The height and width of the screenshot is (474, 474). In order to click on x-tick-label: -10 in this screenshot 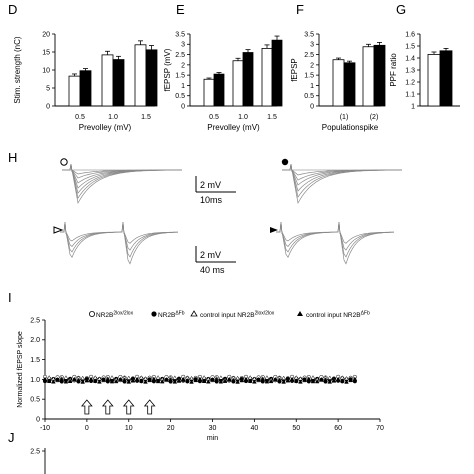, I will do `click(45, 428)`.